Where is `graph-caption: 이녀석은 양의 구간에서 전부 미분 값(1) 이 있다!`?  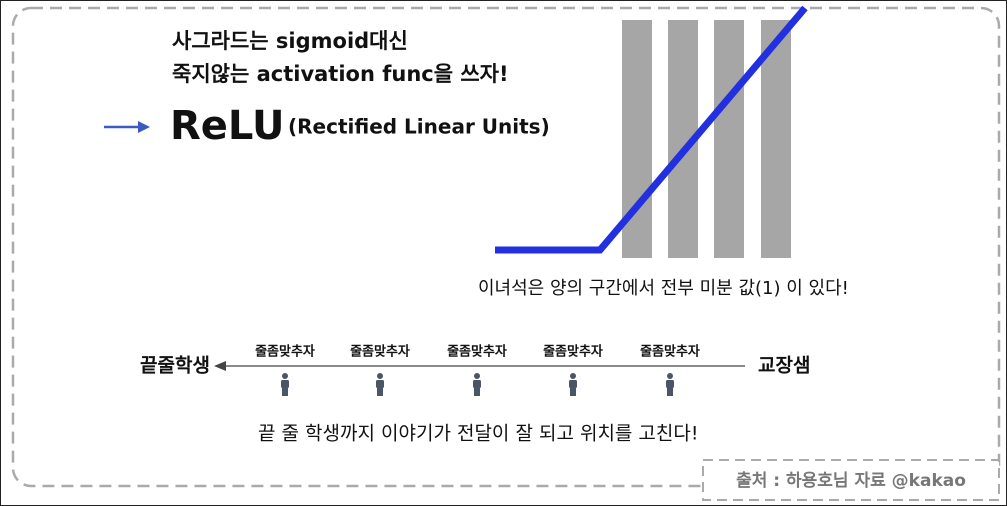 graph-caption: 이녀석은 양의 구간에서 전부 미분 값(1) 이 있다! is located at coordinates (663, 288).